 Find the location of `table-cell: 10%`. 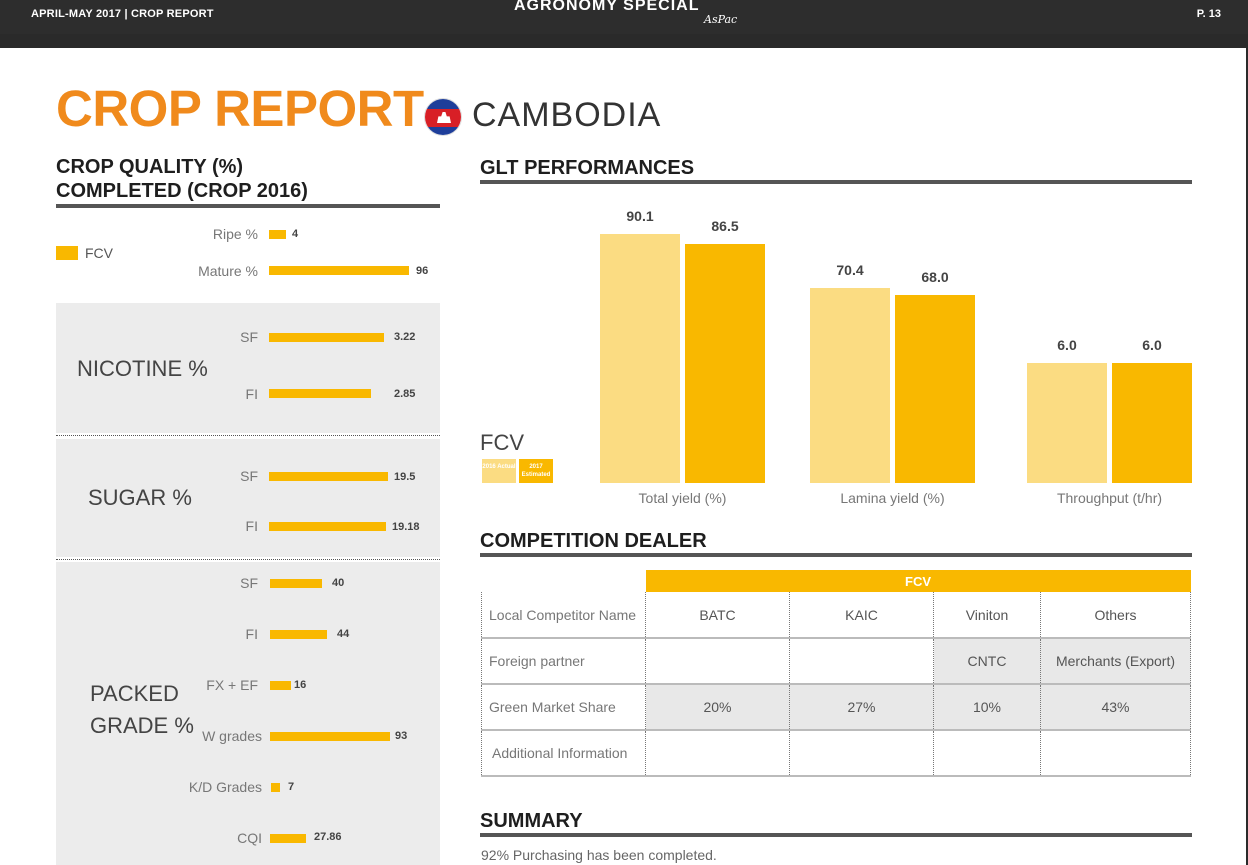

table-cell: 10% is located at coordinates (987, 707).